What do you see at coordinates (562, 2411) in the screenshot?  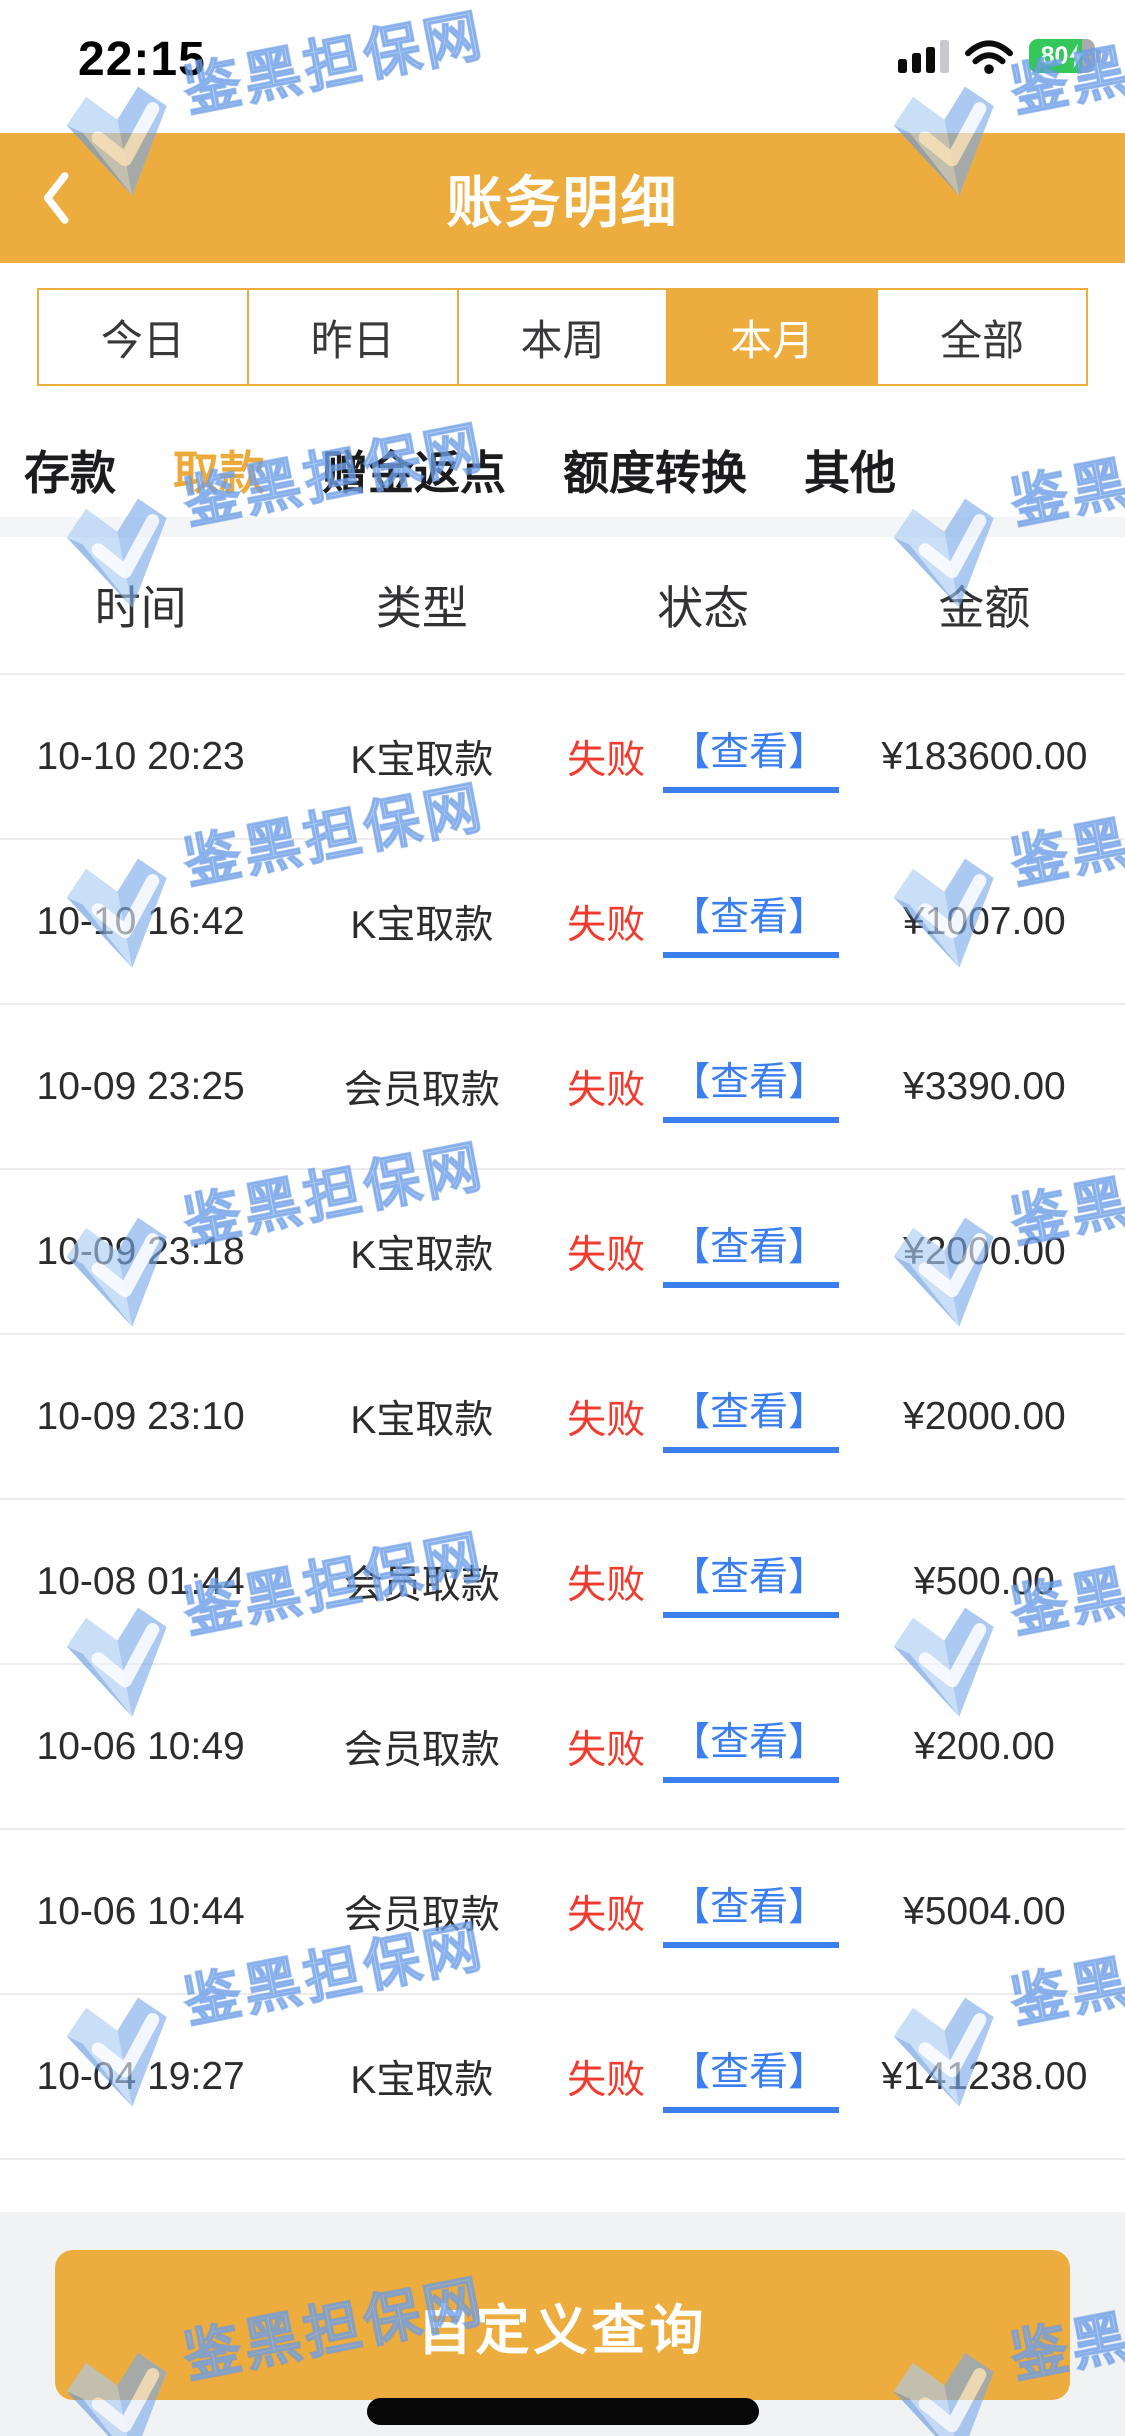 I see `home-indicator` at bounding box center [562, 2411].